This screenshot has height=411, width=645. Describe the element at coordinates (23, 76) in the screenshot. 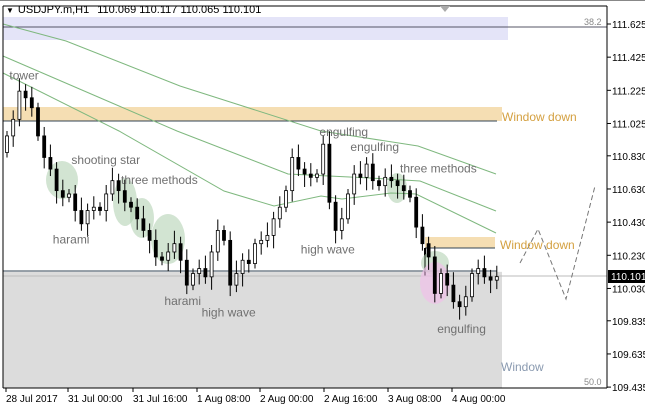

I see `pattern-label: tower` at that location.